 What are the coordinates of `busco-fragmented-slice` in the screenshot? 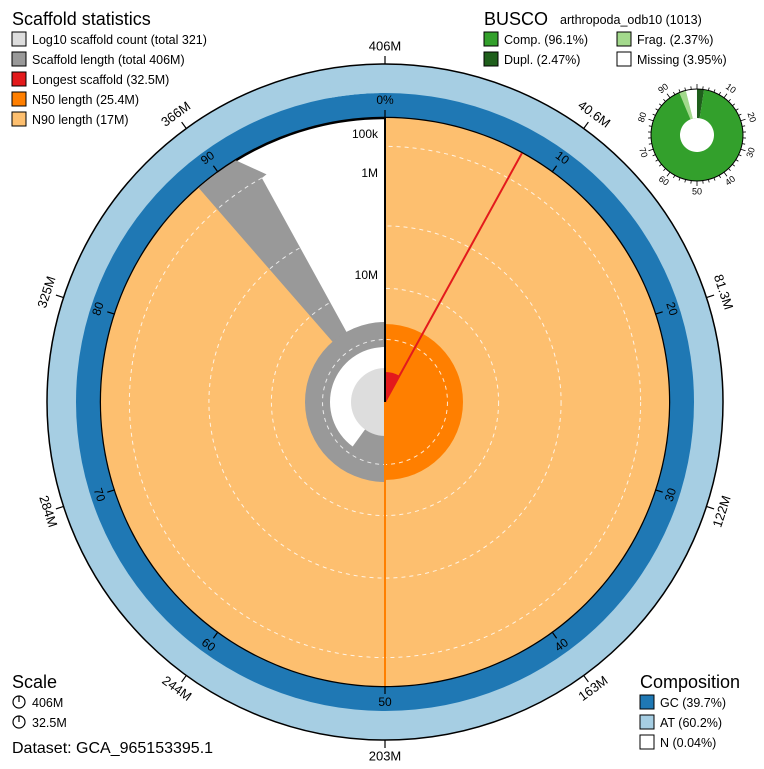 It's located at (686, 105).